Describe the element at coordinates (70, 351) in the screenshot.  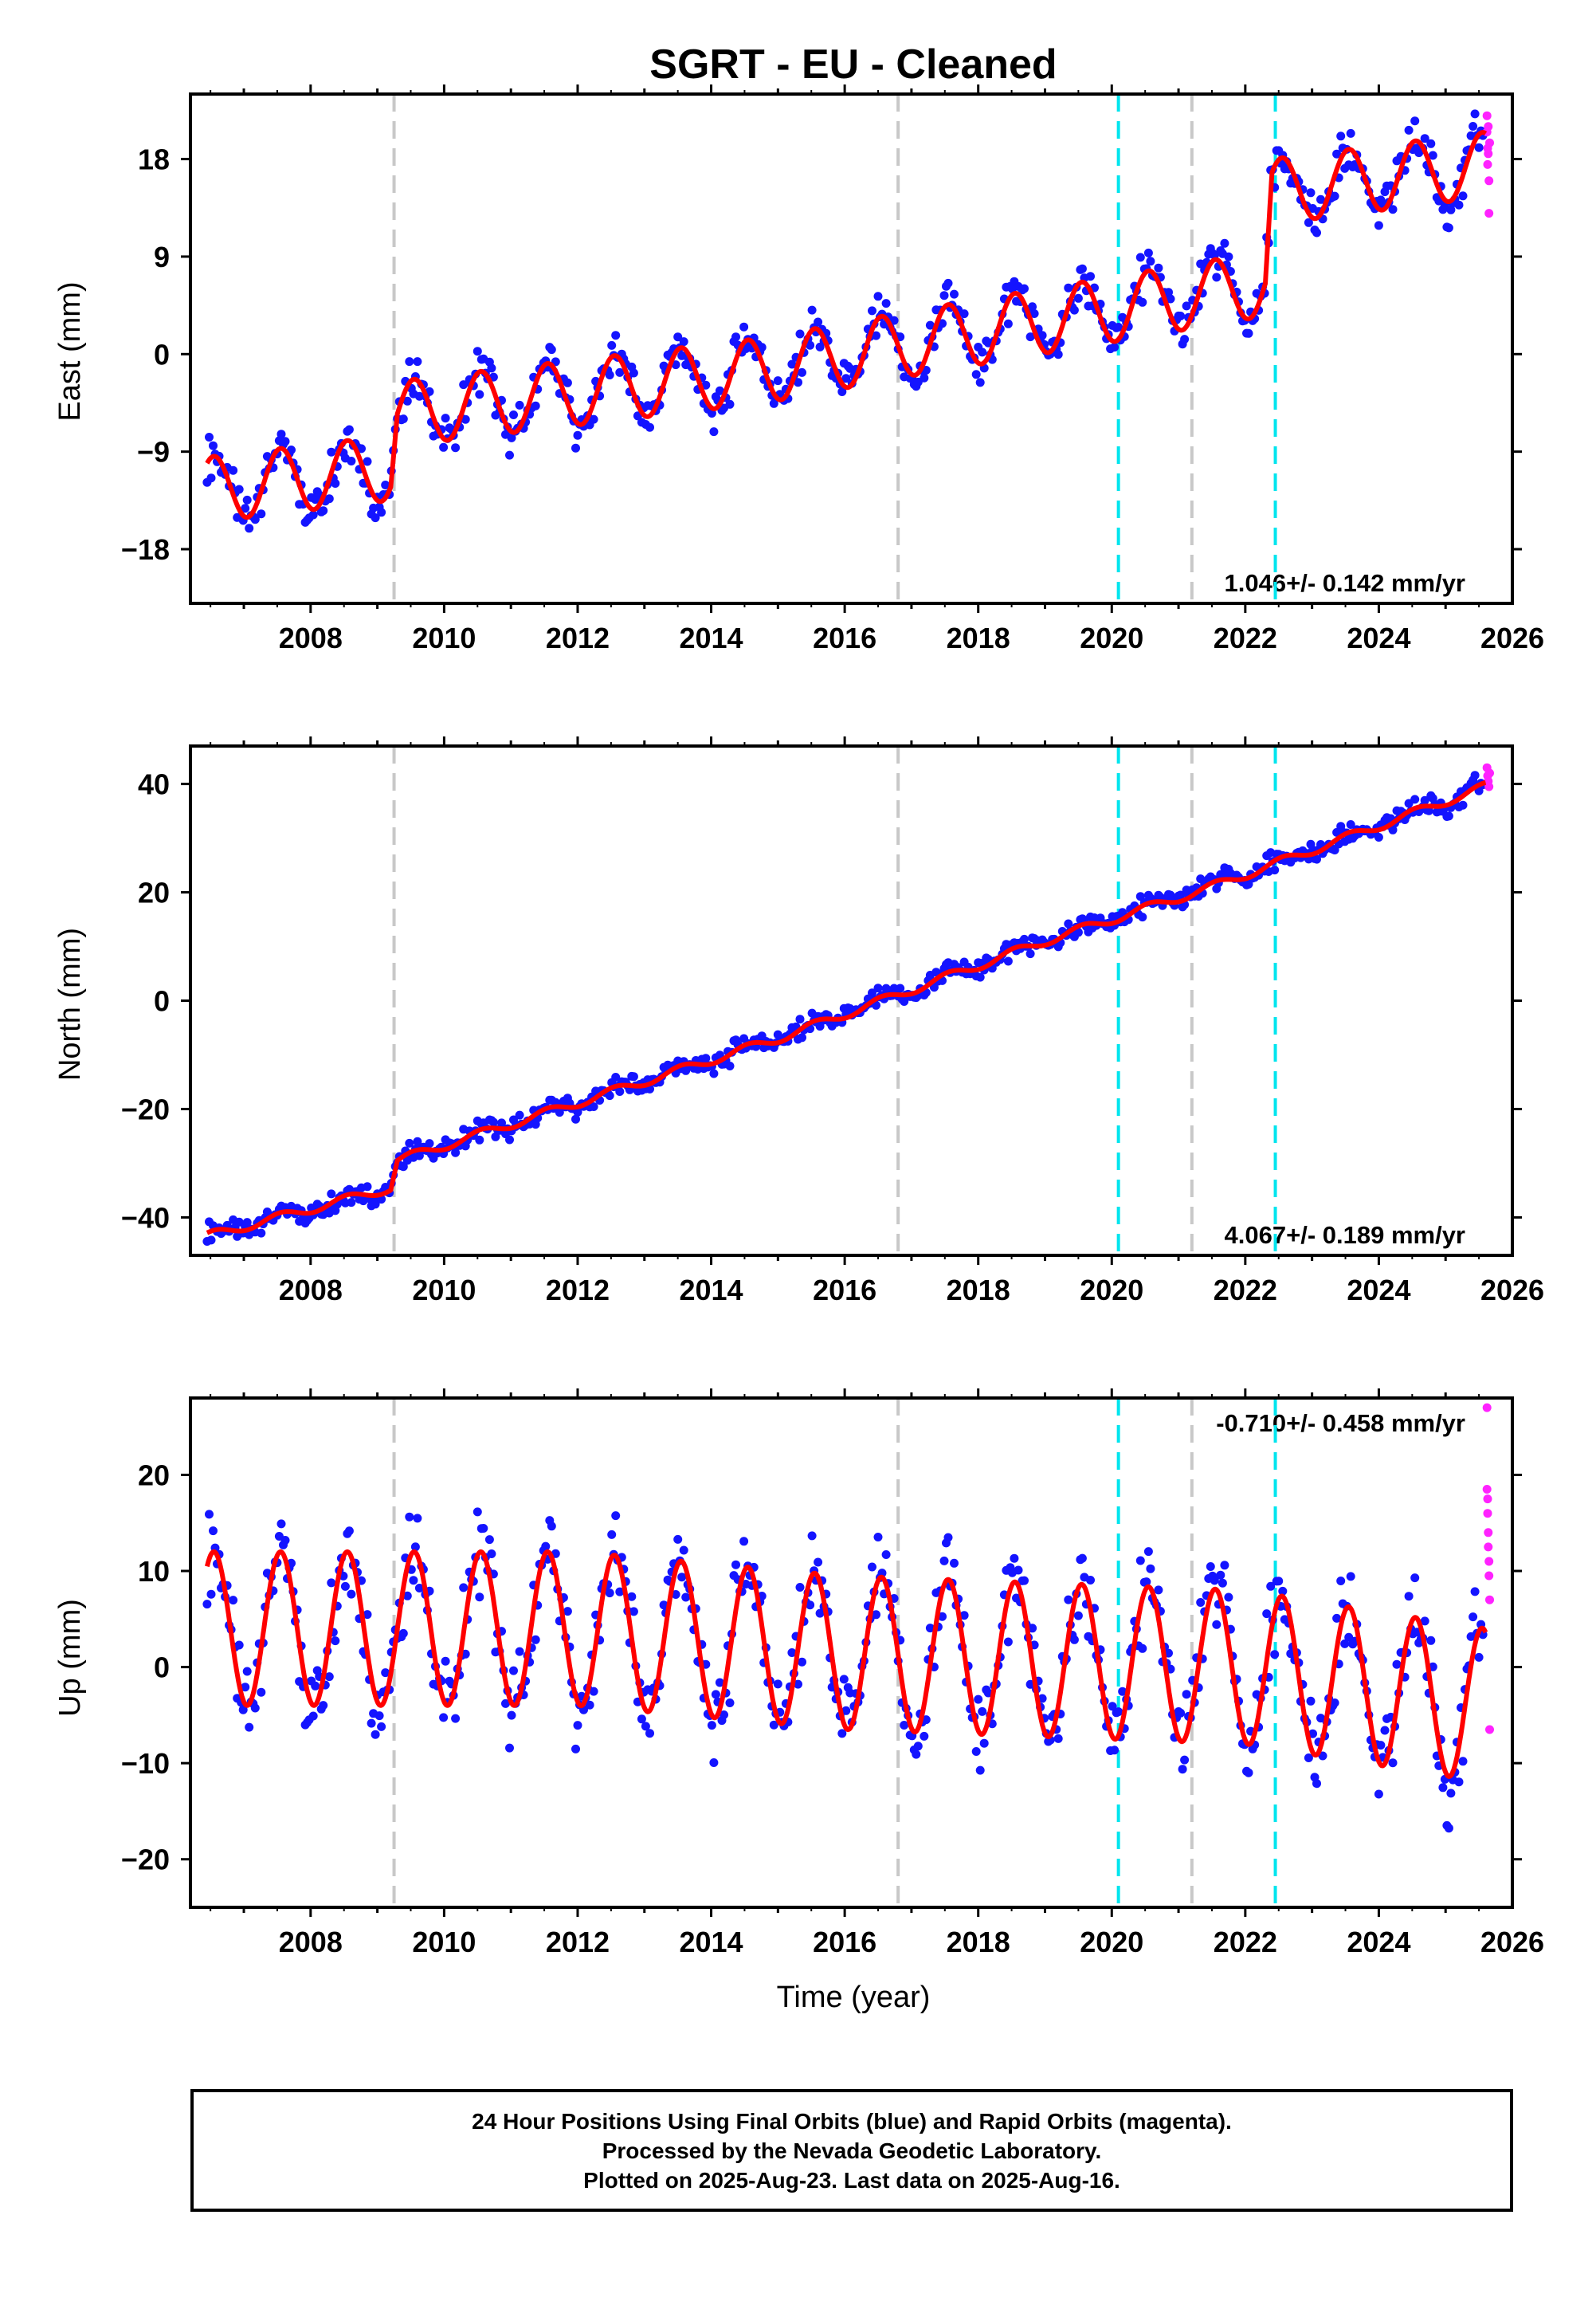
I see `east-y-axis-label: East (mm)` at that location.